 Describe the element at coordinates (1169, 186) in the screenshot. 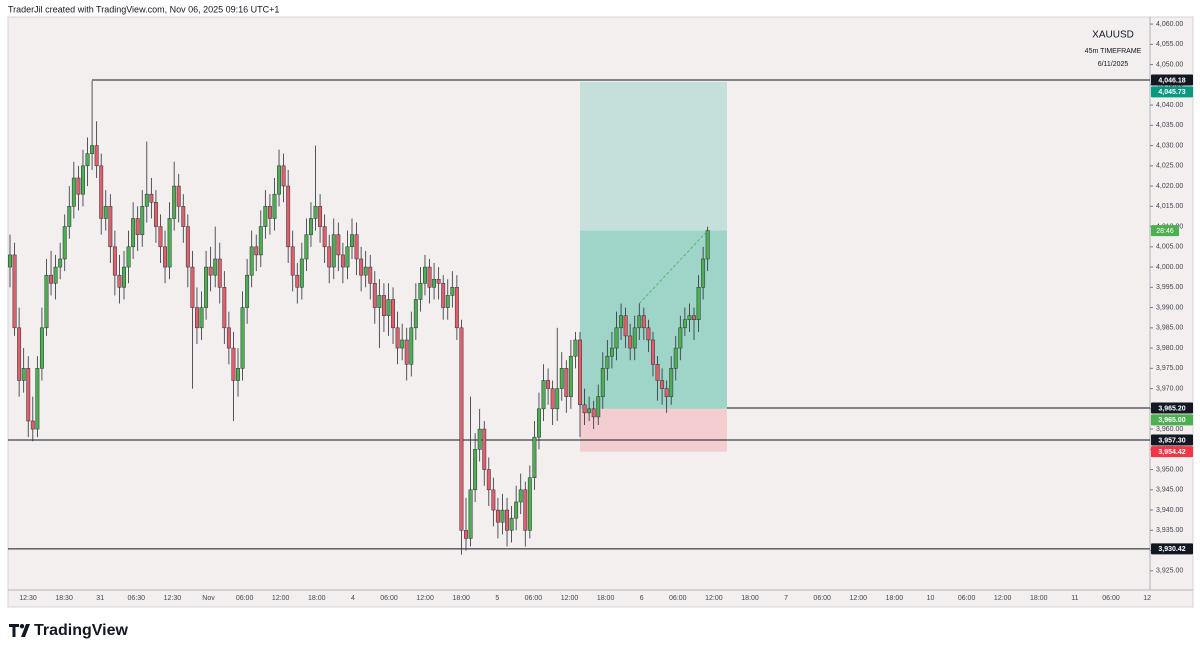

I see `y-tick-label: 4,020.00` at that location.